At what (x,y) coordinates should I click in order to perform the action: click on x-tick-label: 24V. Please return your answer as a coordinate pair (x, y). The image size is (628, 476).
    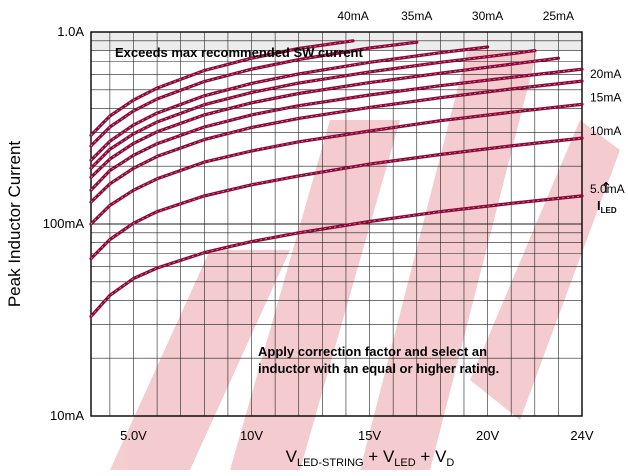
    Looking at the image, I should click on (581, 435).